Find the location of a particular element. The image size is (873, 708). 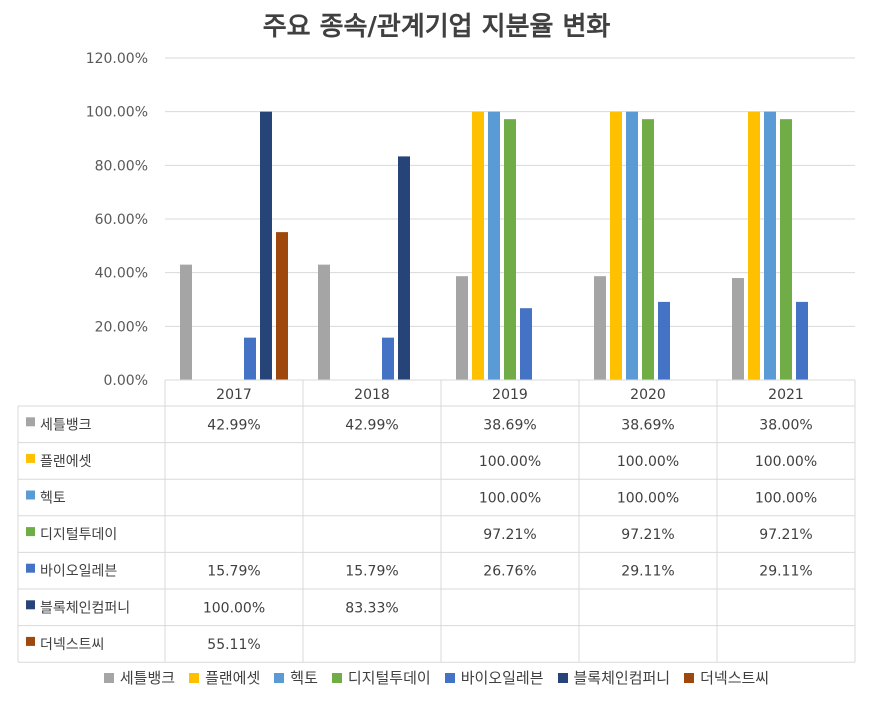

legend-label: 더넥스트씨 is located at coordinates (735, 678).